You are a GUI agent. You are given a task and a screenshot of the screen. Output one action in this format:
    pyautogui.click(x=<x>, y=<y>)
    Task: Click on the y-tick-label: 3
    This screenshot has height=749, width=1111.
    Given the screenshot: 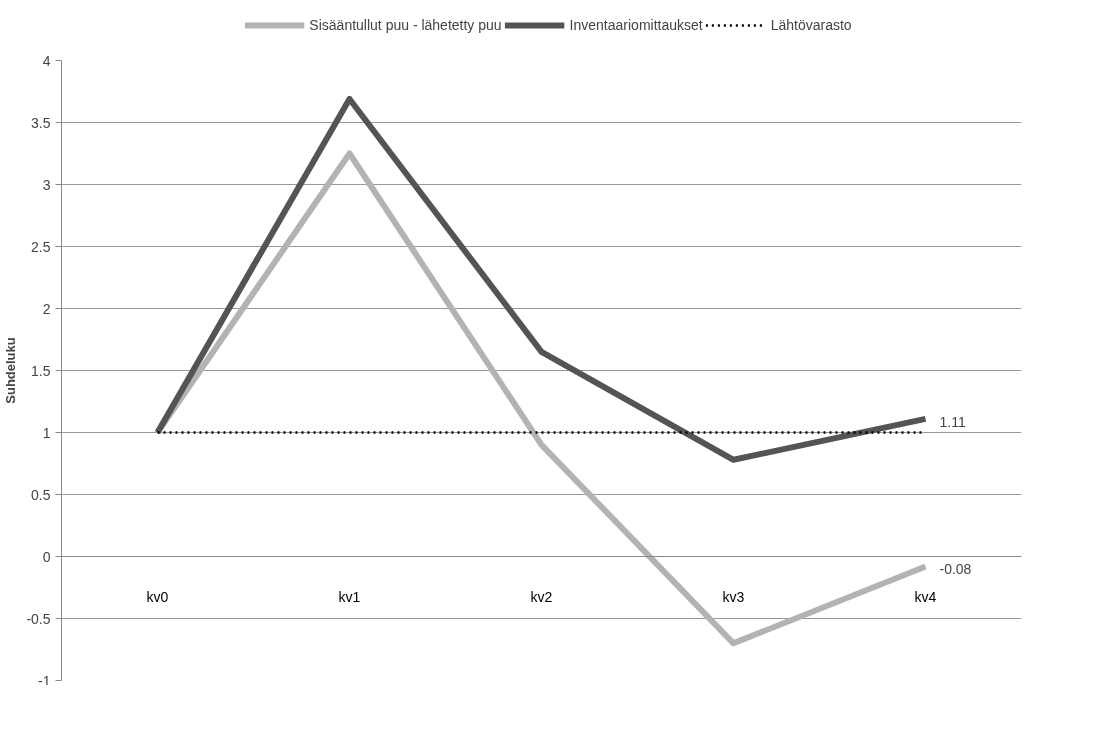 What is the action you would take?
    pyautogui.click(x=46, y=184)
    